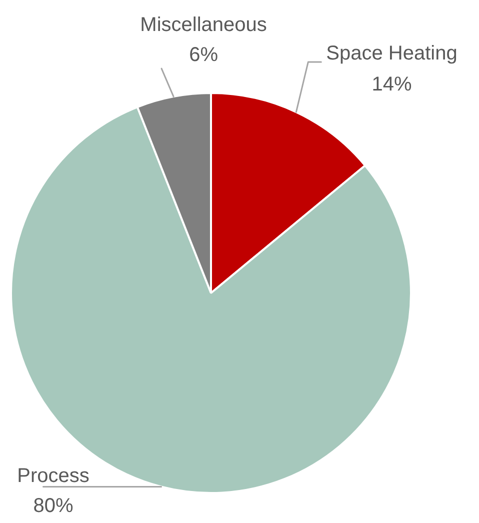 The height and width of the screenshot is (523, 479). Describe the element at coordinates (203, 25) in the screenshot. I see `slice-label: Miscellaneous` at that location.